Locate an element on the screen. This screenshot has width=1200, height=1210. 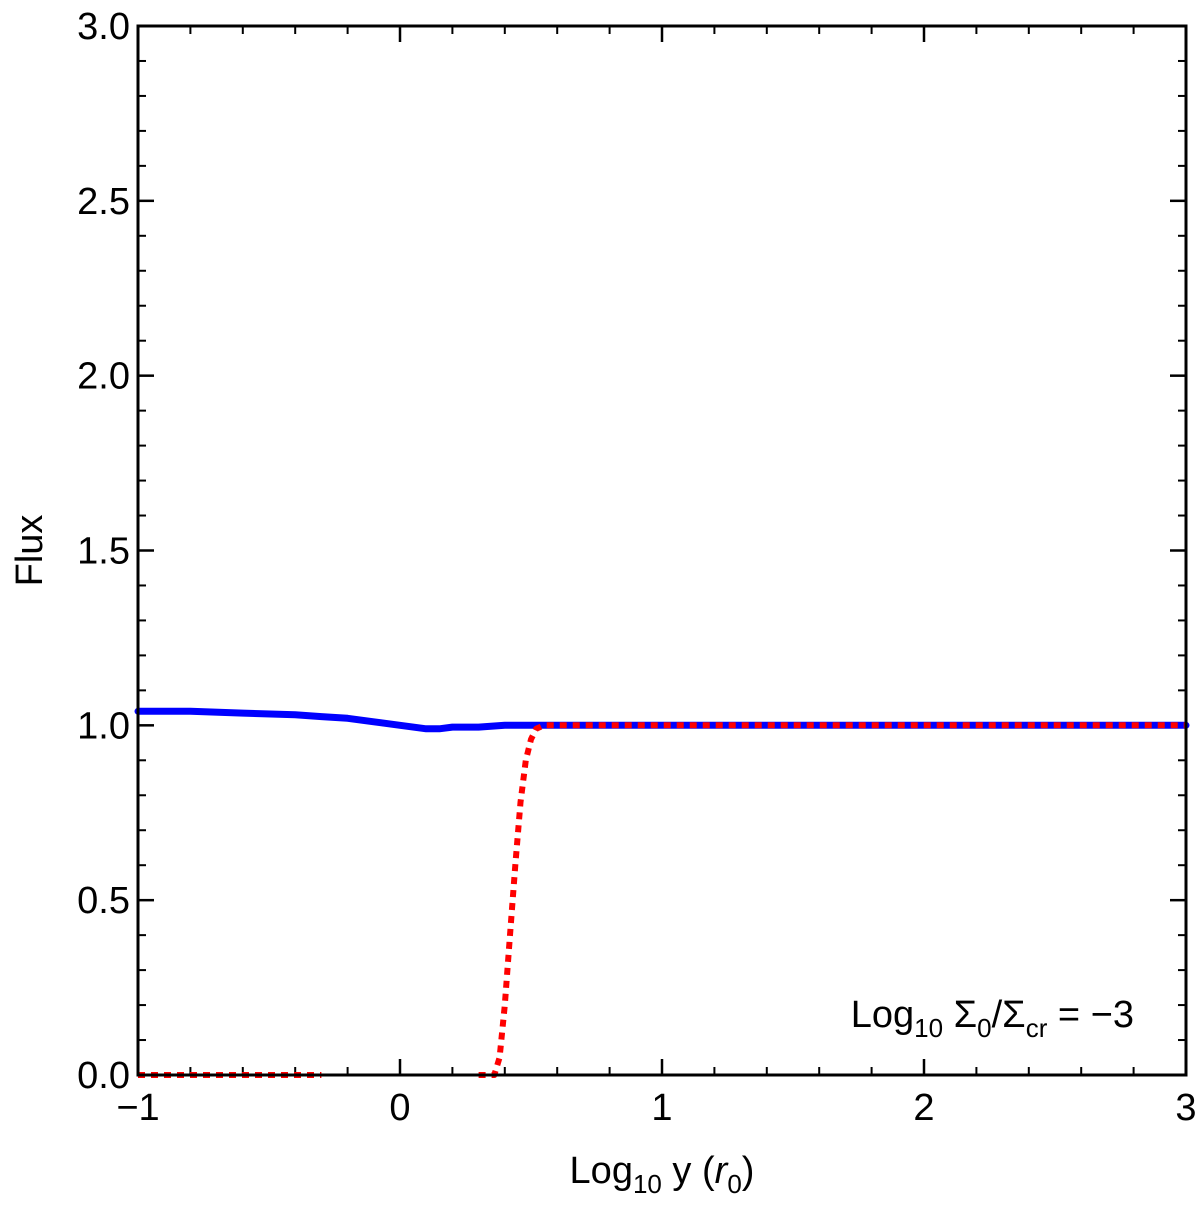
y-tick-label: 1.0 is located at coordinates (103, 726).